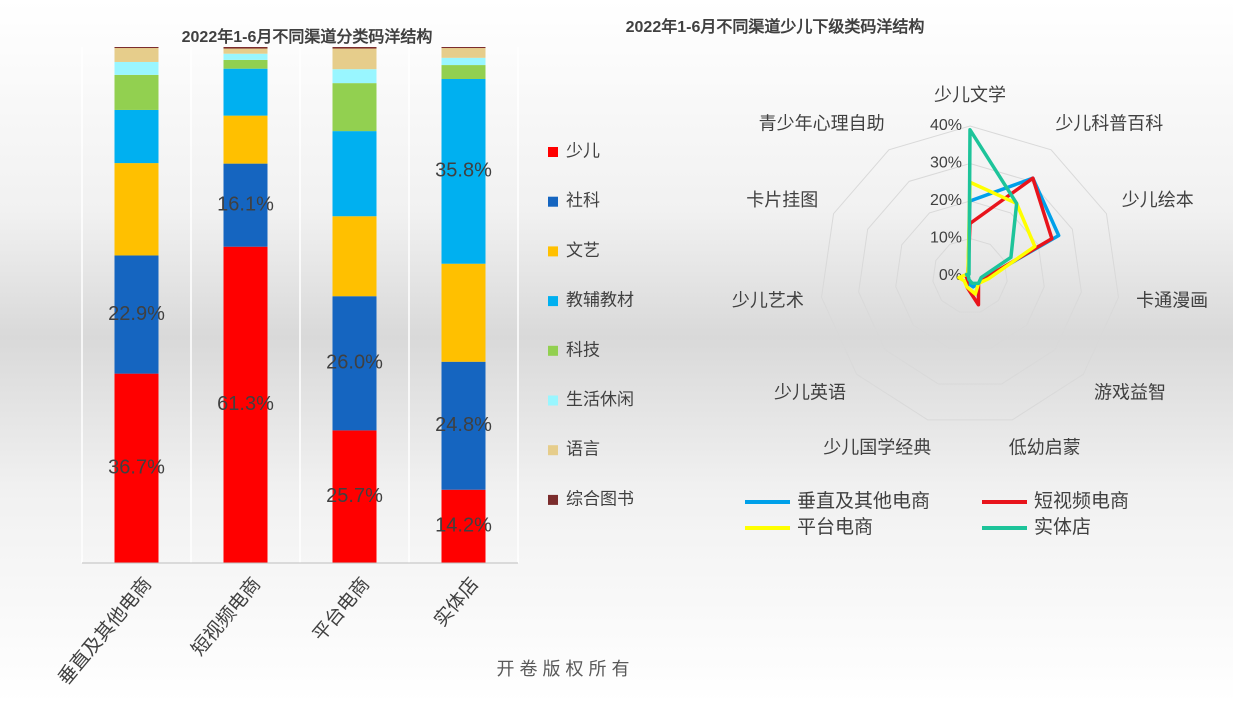 The height and width of the screenshot is (703, 1233). Describe the element at coordinates (457, 602) in the screenshot. I see `x-tick-label: 实体店` at that location.